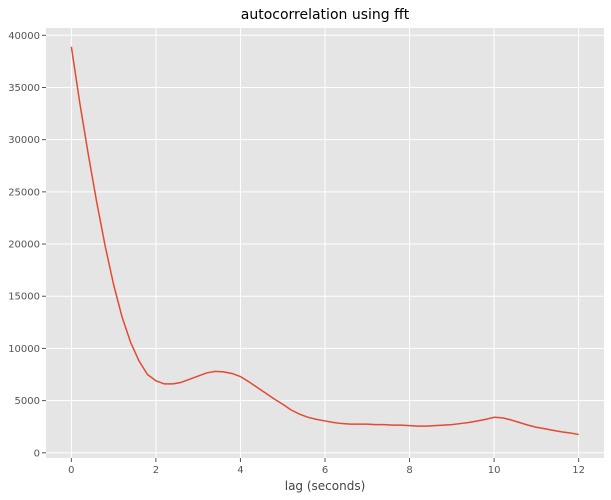 Image resolution: width=611 pixels, height=500 pixels. What do you see at coordinates (325, 15) in the screenshot?
I see `chart-title: autocorrelation using fft` at bounding box center [325, 15].